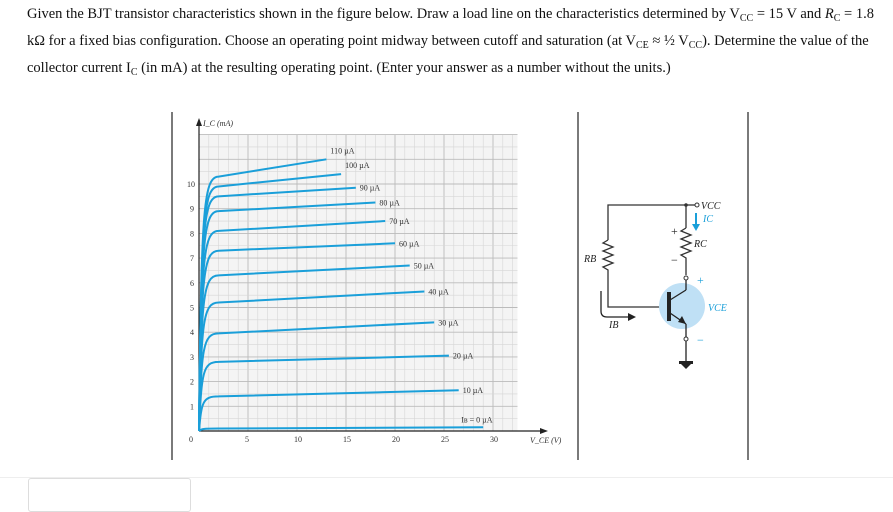  What do you see at coordinates (544, 431) in the screenshot?
I see `x-axis-arrow-icon` at bounding box center [544, 431].